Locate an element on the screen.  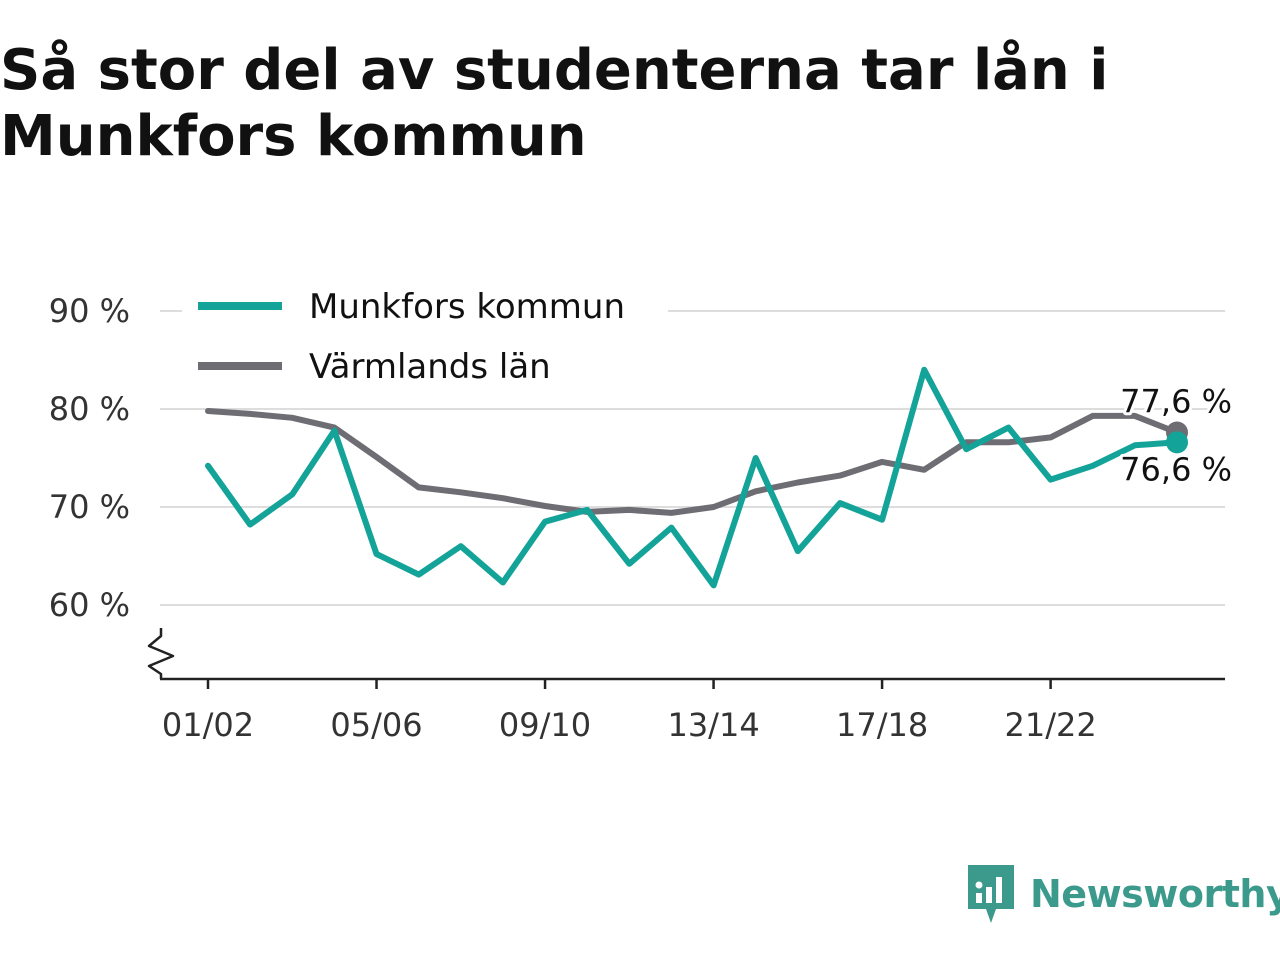
y-tick-label: 80 % is located at coordinates (89, 409).